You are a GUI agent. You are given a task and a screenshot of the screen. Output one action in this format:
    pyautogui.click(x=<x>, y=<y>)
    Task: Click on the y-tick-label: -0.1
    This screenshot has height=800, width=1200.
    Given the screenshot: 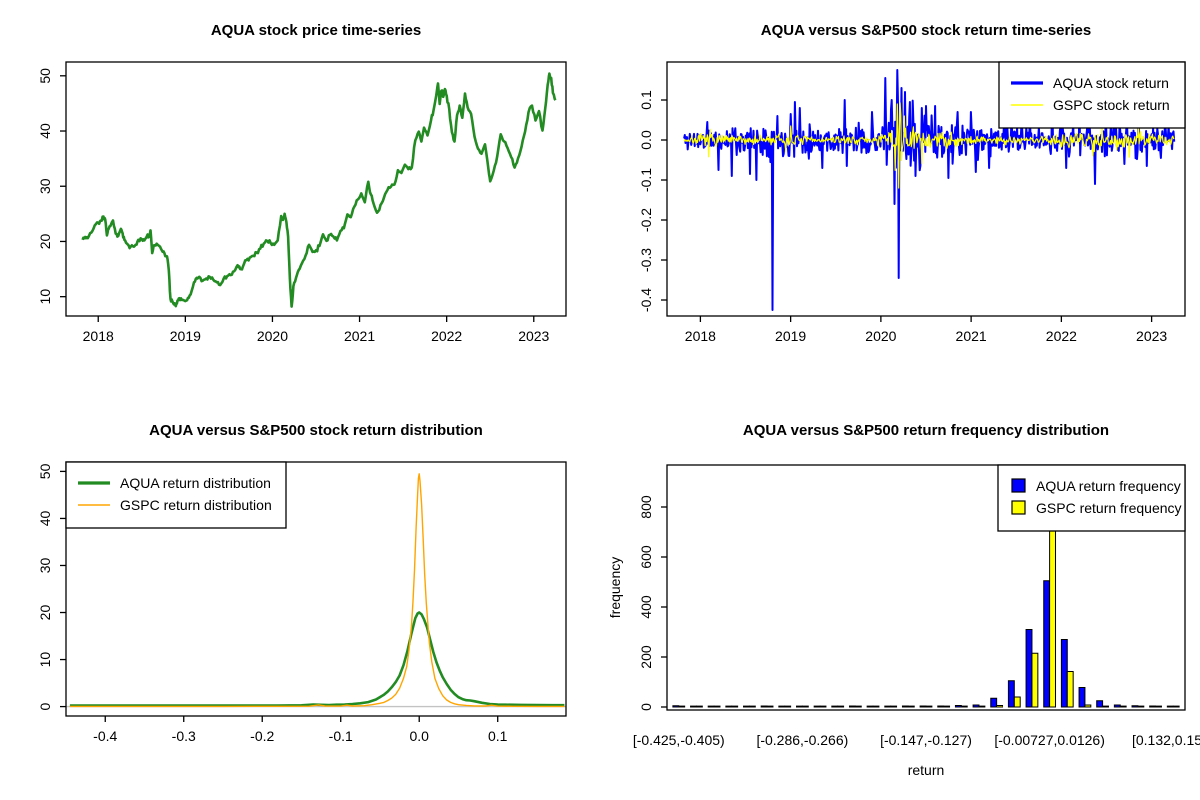 What is the action you would take?
    pyautogui.click(x=646, y=180)
    